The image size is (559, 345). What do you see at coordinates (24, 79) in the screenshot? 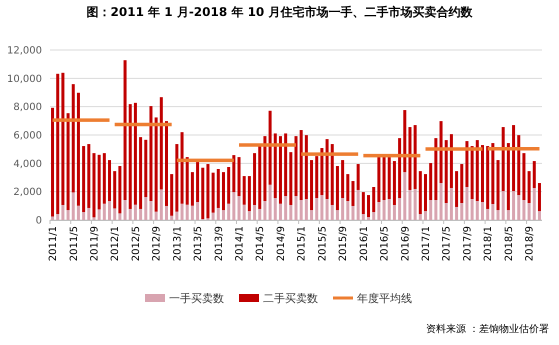
I see `y-tick-label: 10,000` at bounding box center [24, 79].